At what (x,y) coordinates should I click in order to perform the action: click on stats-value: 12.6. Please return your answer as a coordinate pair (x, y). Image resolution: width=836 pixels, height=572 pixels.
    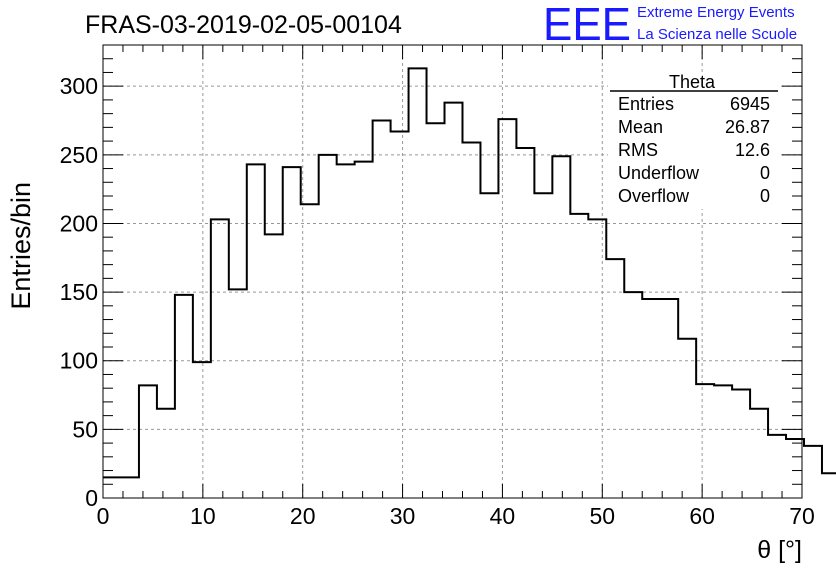
    Looking at the image, I should click on (752, 150).